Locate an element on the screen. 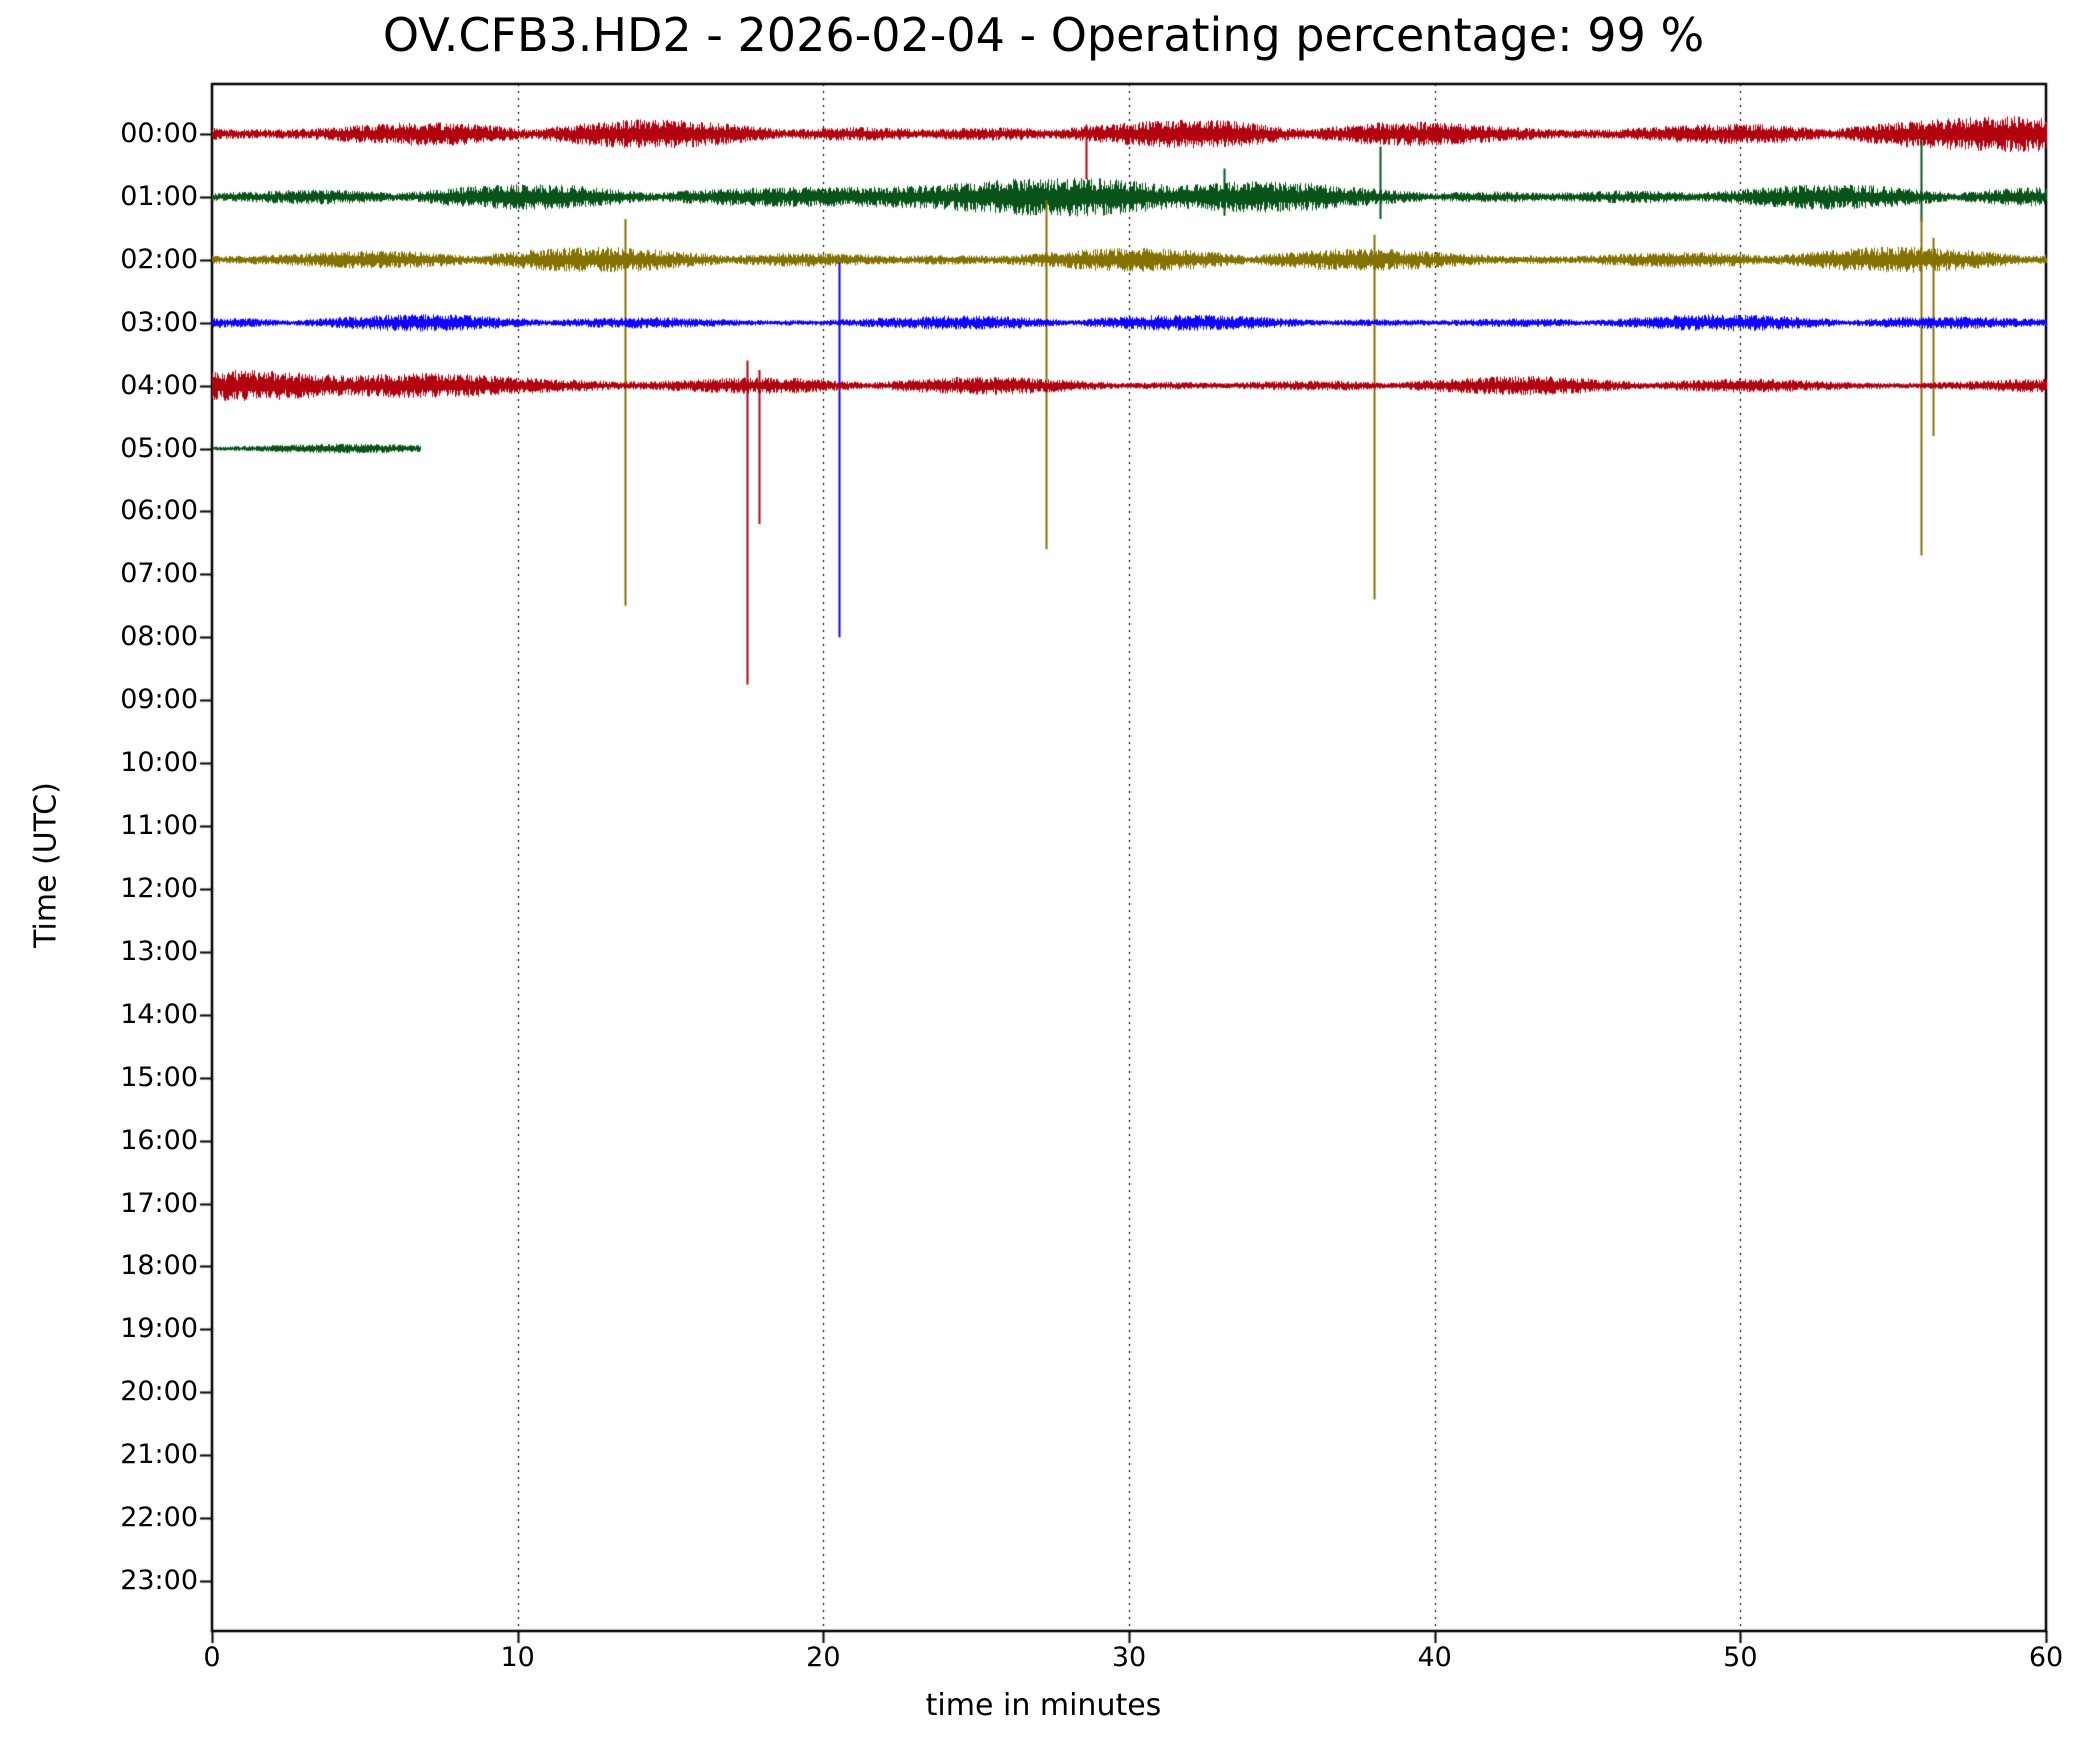 This screenshot has width=2087, height=1755. y-tick-label: 04:00 is located at coordinates (159, 385).